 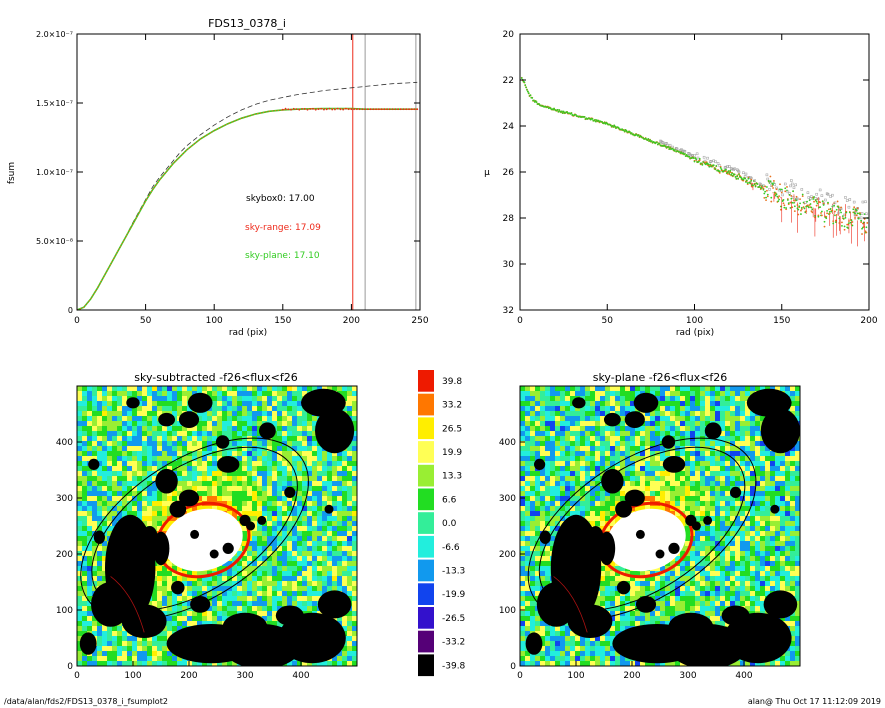 I want to click on mask-blob, so click(x=267, y=431).